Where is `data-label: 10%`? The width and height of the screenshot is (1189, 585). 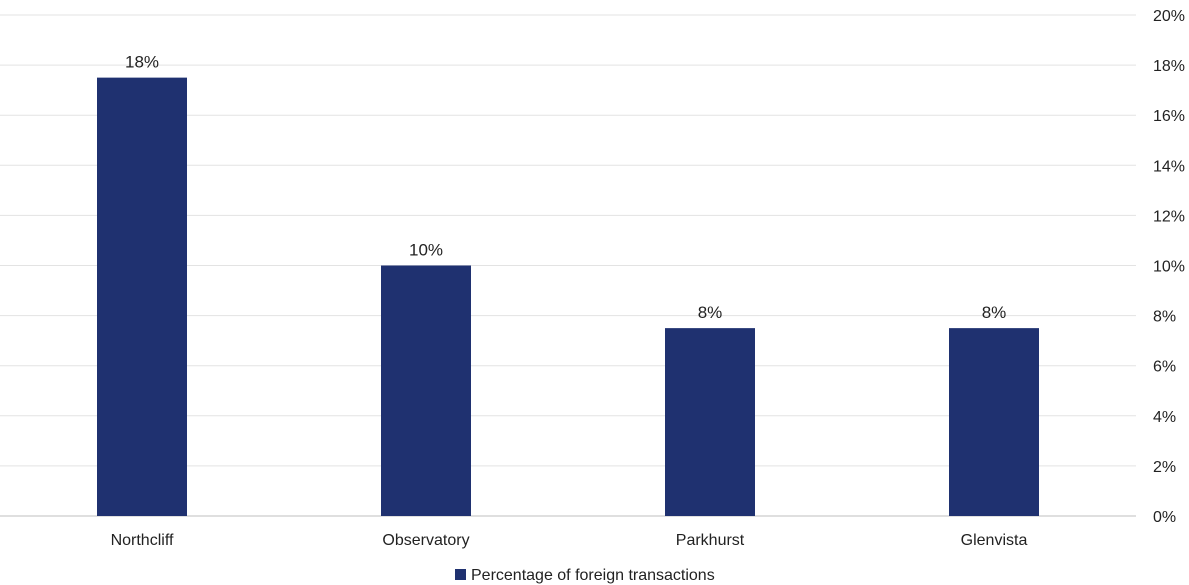 data-label: 10% is located at coordinates (426, 250).